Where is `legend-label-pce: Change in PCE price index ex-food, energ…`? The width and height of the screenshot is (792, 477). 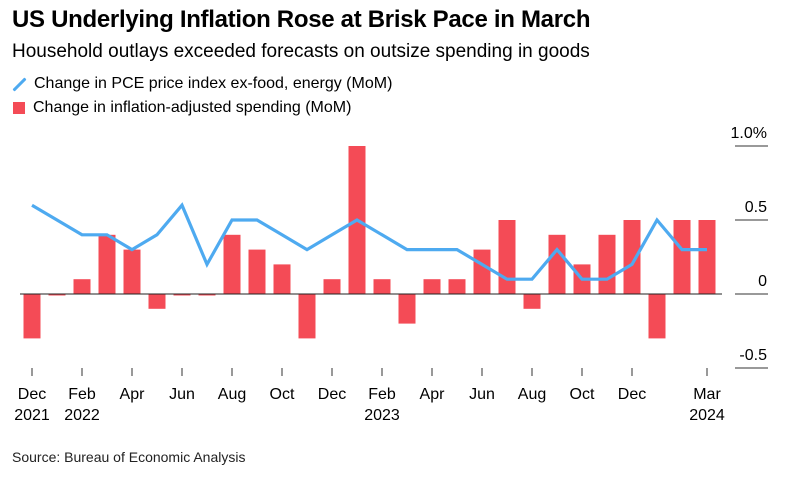
legend-label-pce: Change in PCE price index ex-food, energ… is located at coordinates (213, 83).